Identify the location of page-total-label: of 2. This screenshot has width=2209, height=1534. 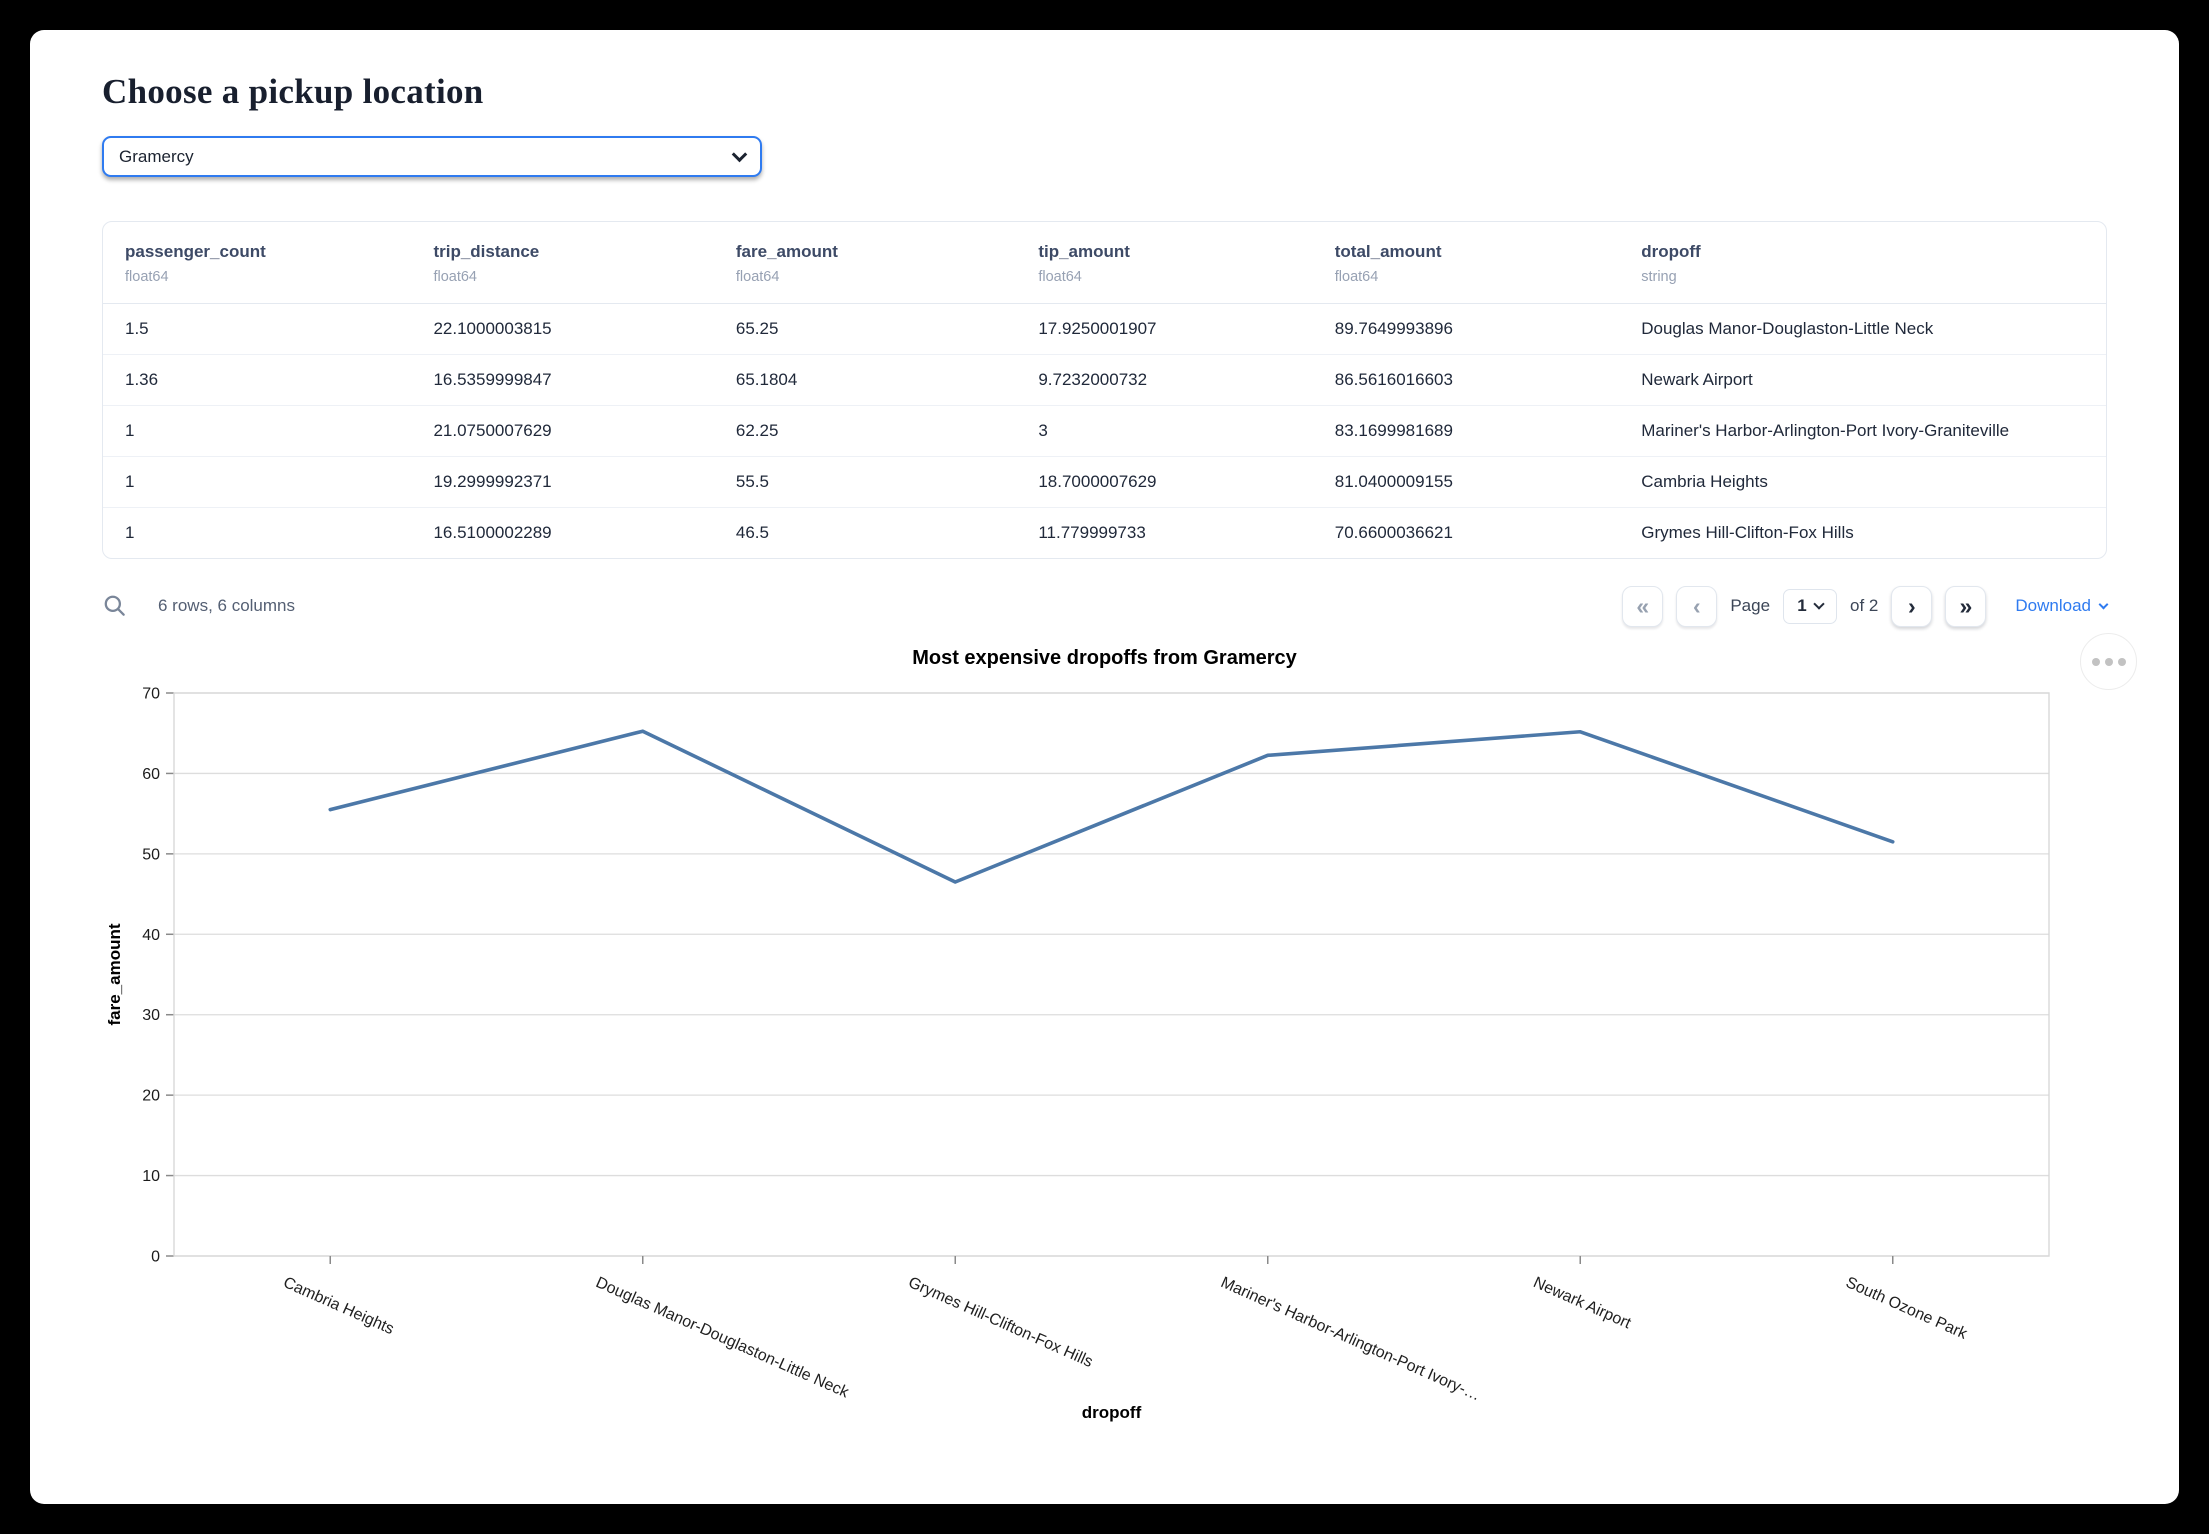
(1864, 605).